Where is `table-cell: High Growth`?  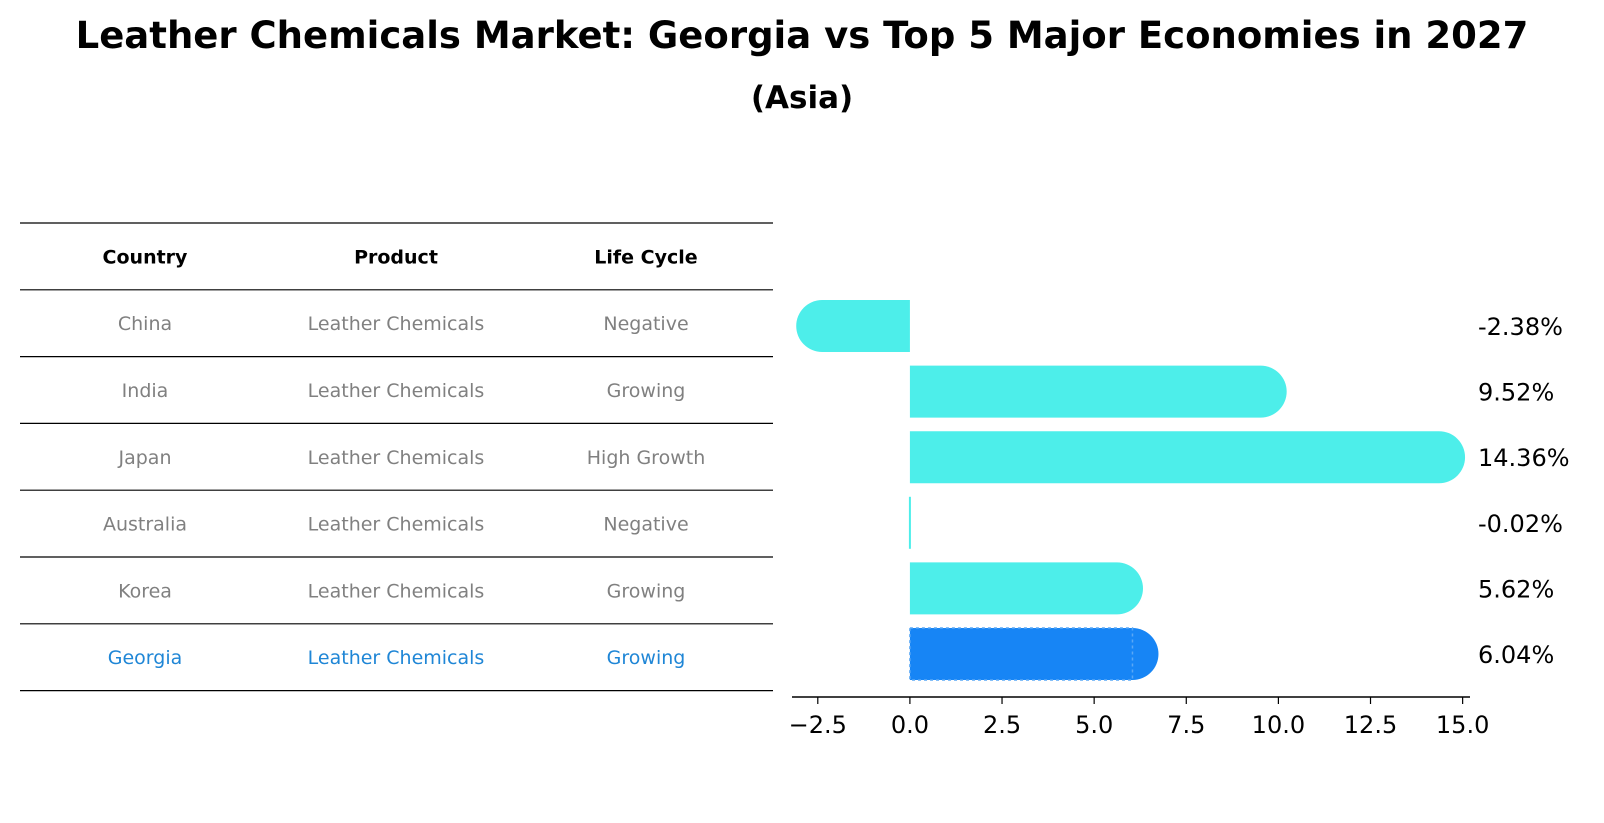
table-cell: High Growth is located at coordinates (646, 458).